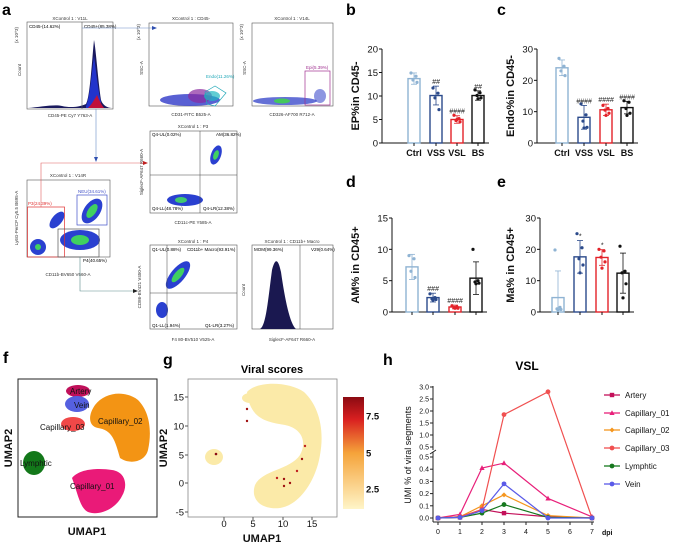  What do you see at coordinates (96, 101) in the screenshot?
I see `histogram-red` at bounding box center [96, 101].